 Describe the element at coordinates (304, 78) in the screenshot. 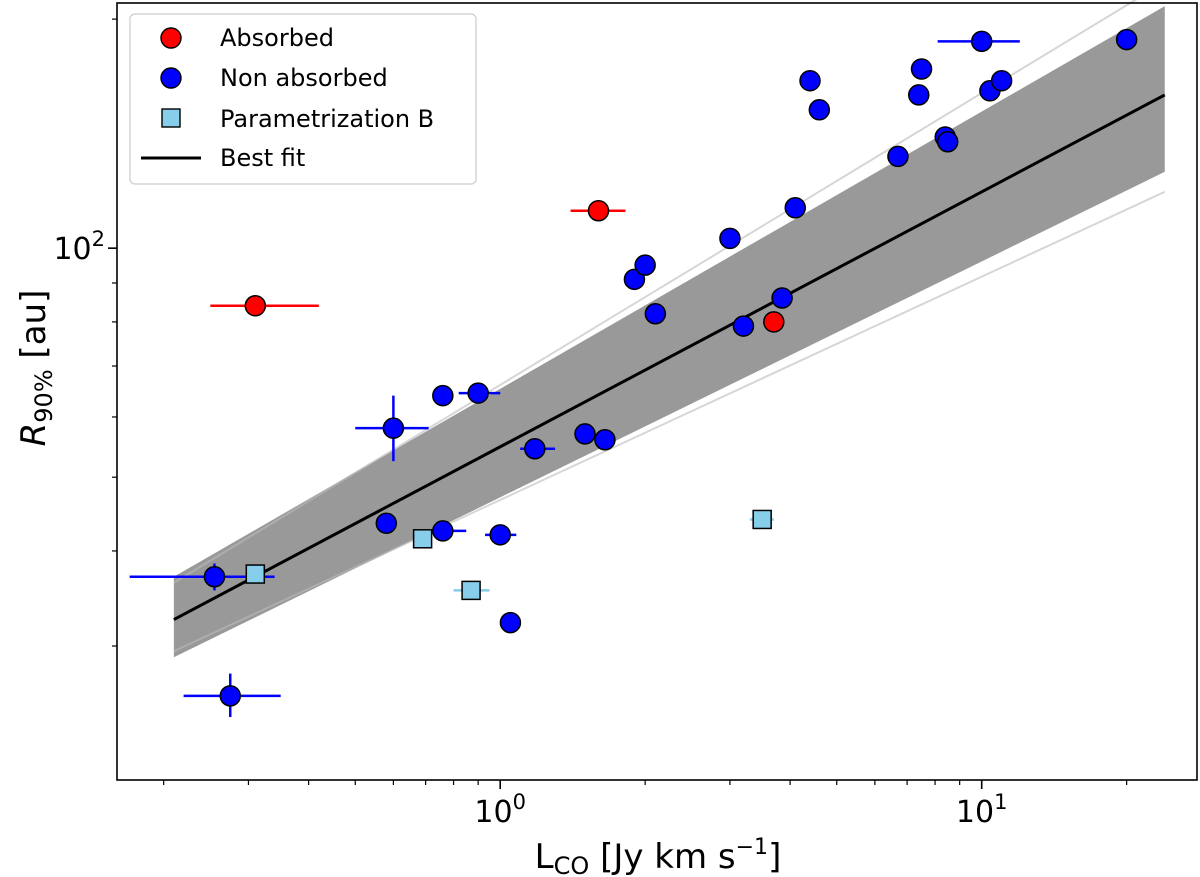

I see `legend-label-non-absorbed: Non absorbed` at that location.